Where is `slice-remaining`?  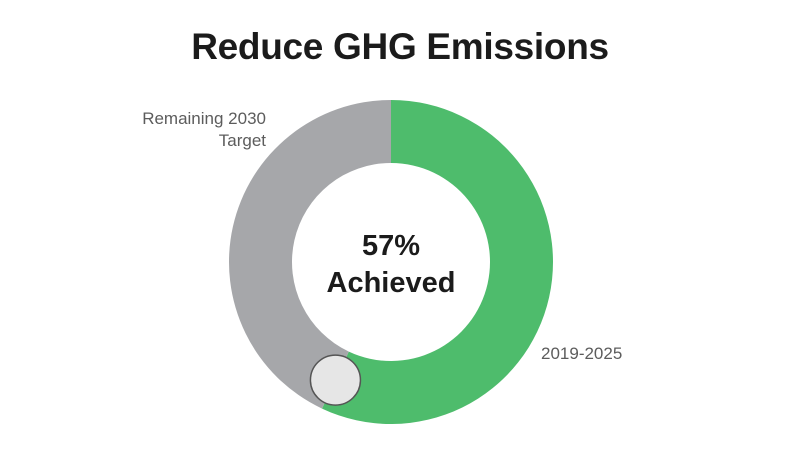 slice-remaining is located at coordinates (310, 254).